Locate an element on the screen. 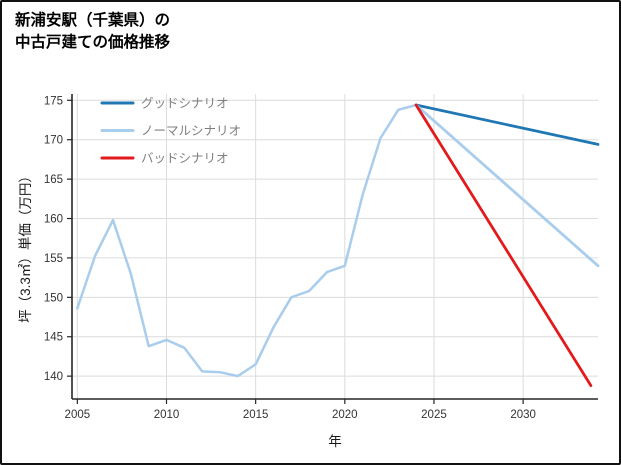 The height and width of the screenshot is (465, 621). y-tick-label-160: 160 is located at coordinates (53, 220).